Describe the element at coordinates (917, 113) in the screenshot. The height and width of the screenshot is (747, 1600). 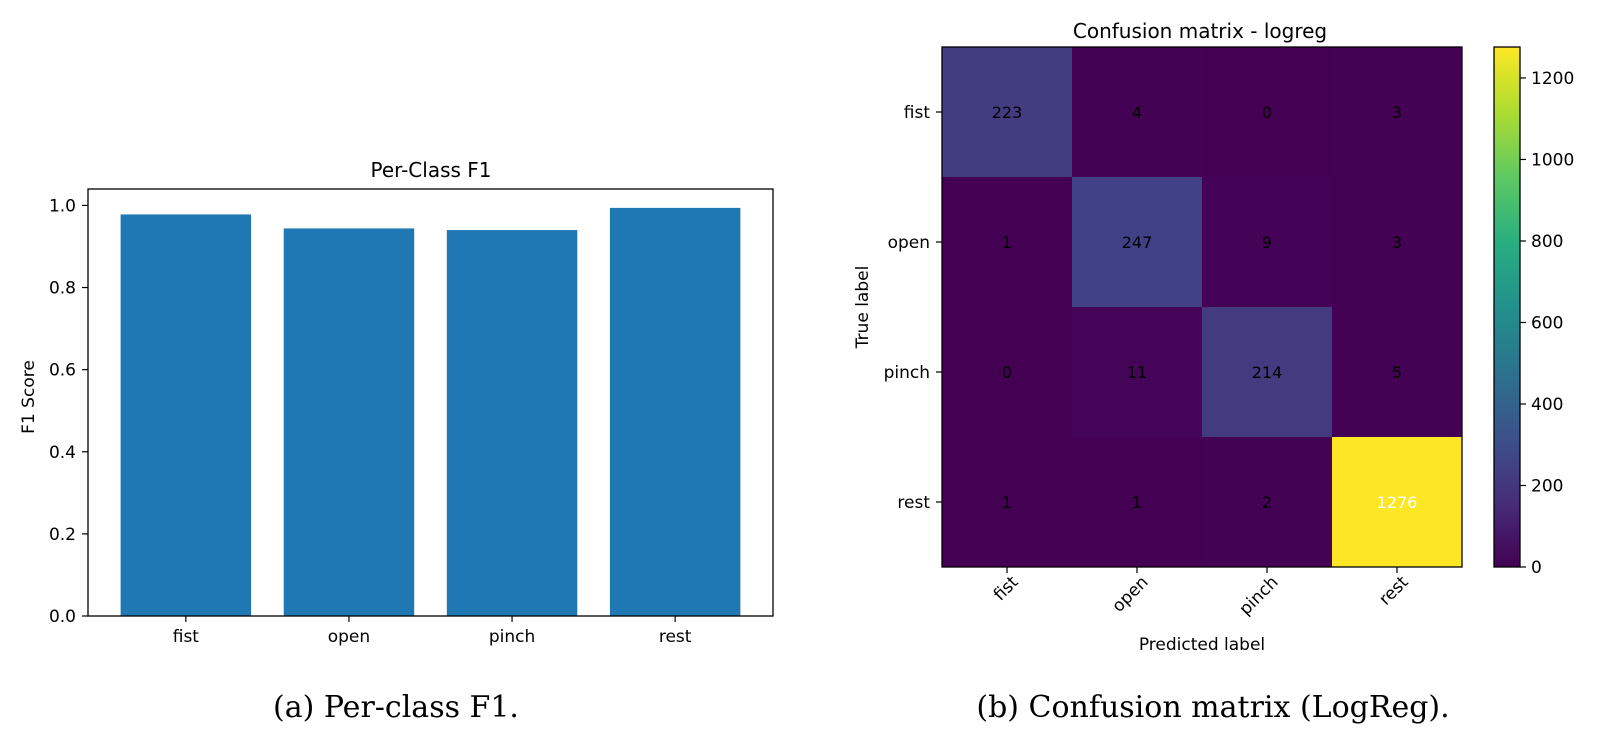
I see `cm-row-label: fist` at that location.